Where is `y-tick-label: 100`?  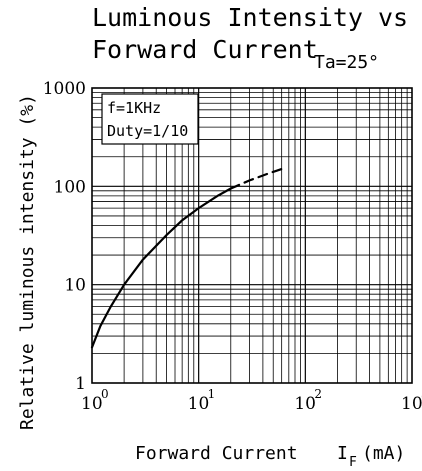 y-tick-label: 100 is located at coordinates (70, 187).